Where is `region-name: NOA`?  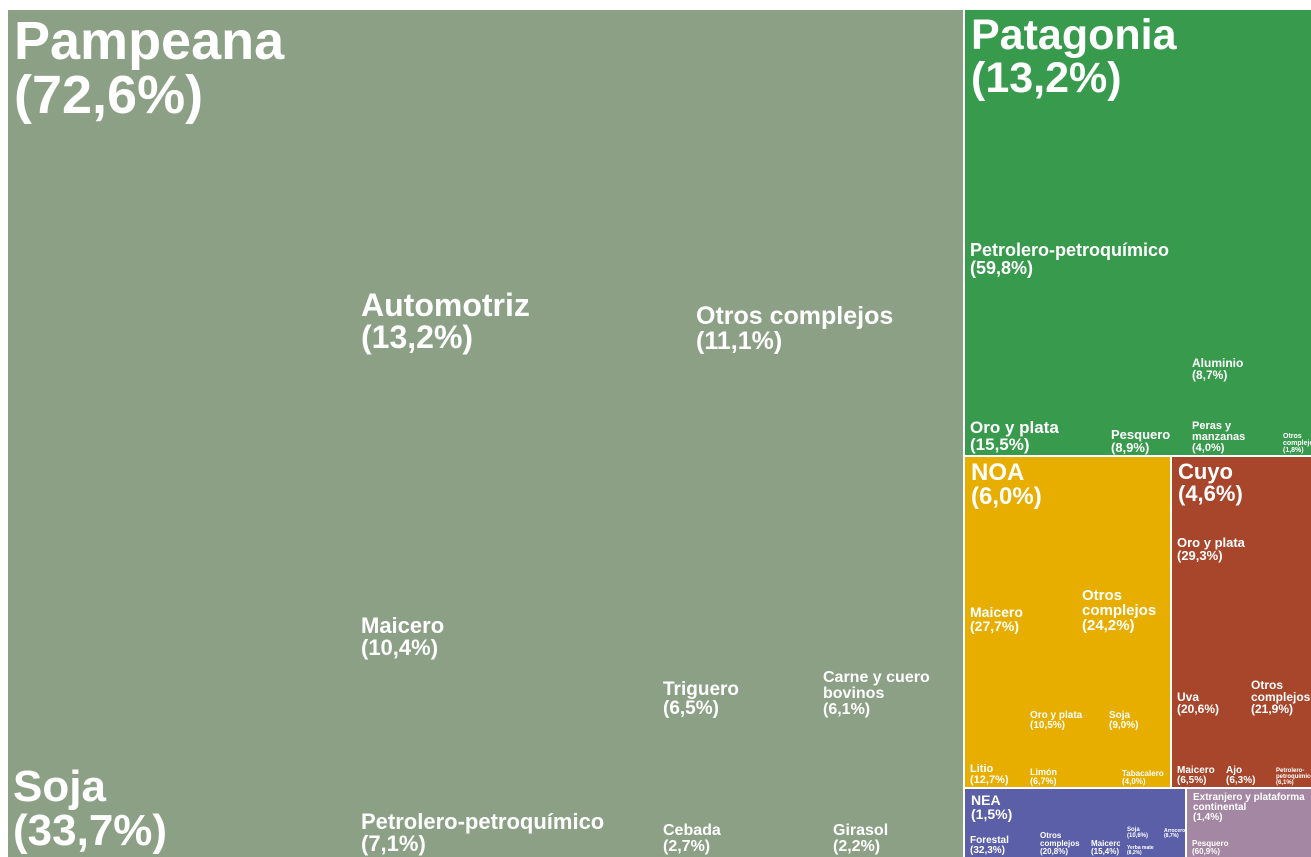 region-name: NOA is located at coordinates (998, 472).